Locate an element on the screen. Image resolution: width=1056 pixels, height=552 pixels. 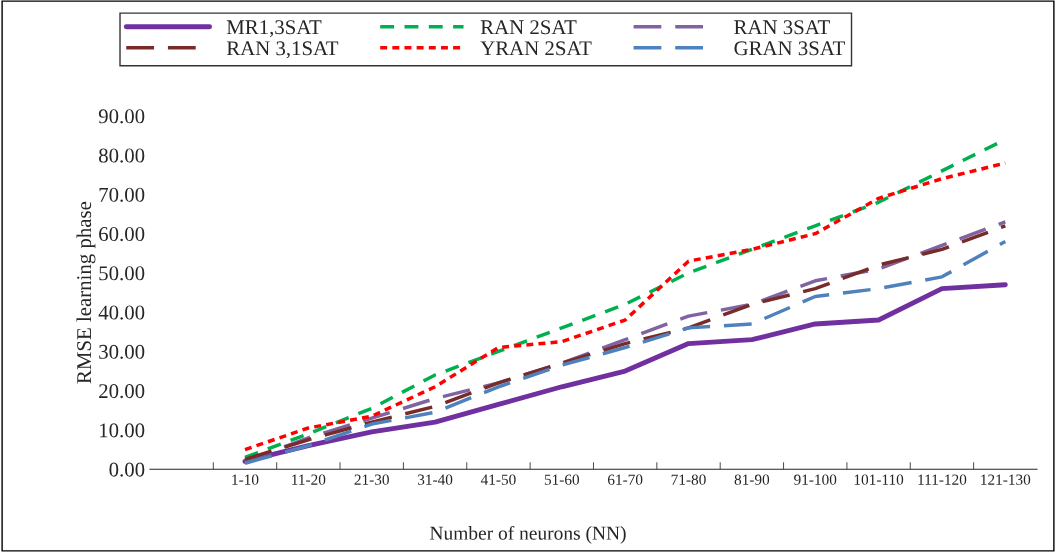
y-tick-label: 10.00 is located at coordinates (122, 430).